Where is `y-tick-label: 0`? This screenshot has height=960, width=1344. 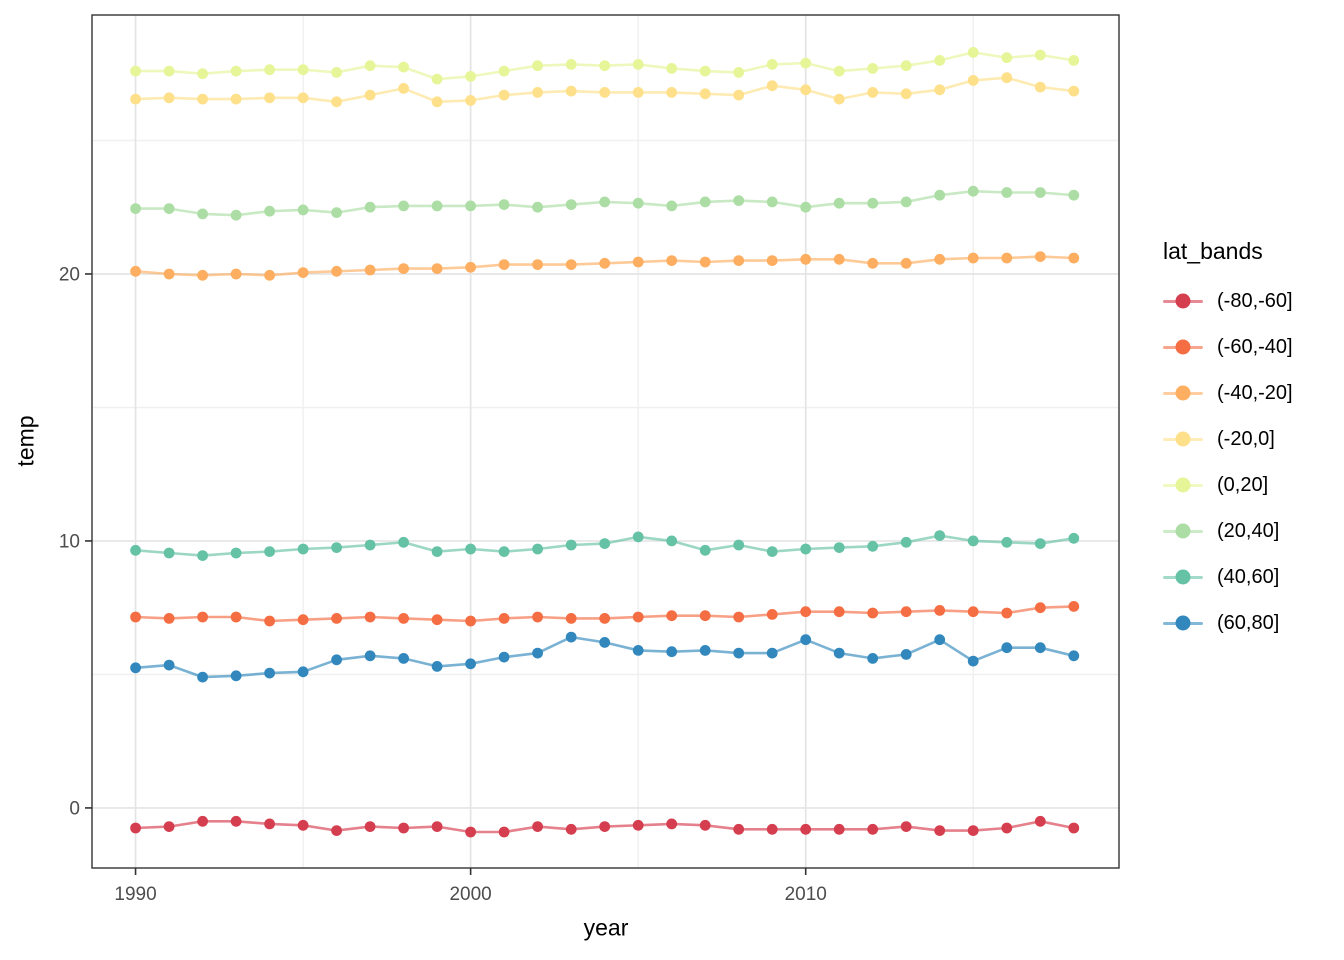
y-tick-label: 0 is located at coordinates (74, 808).